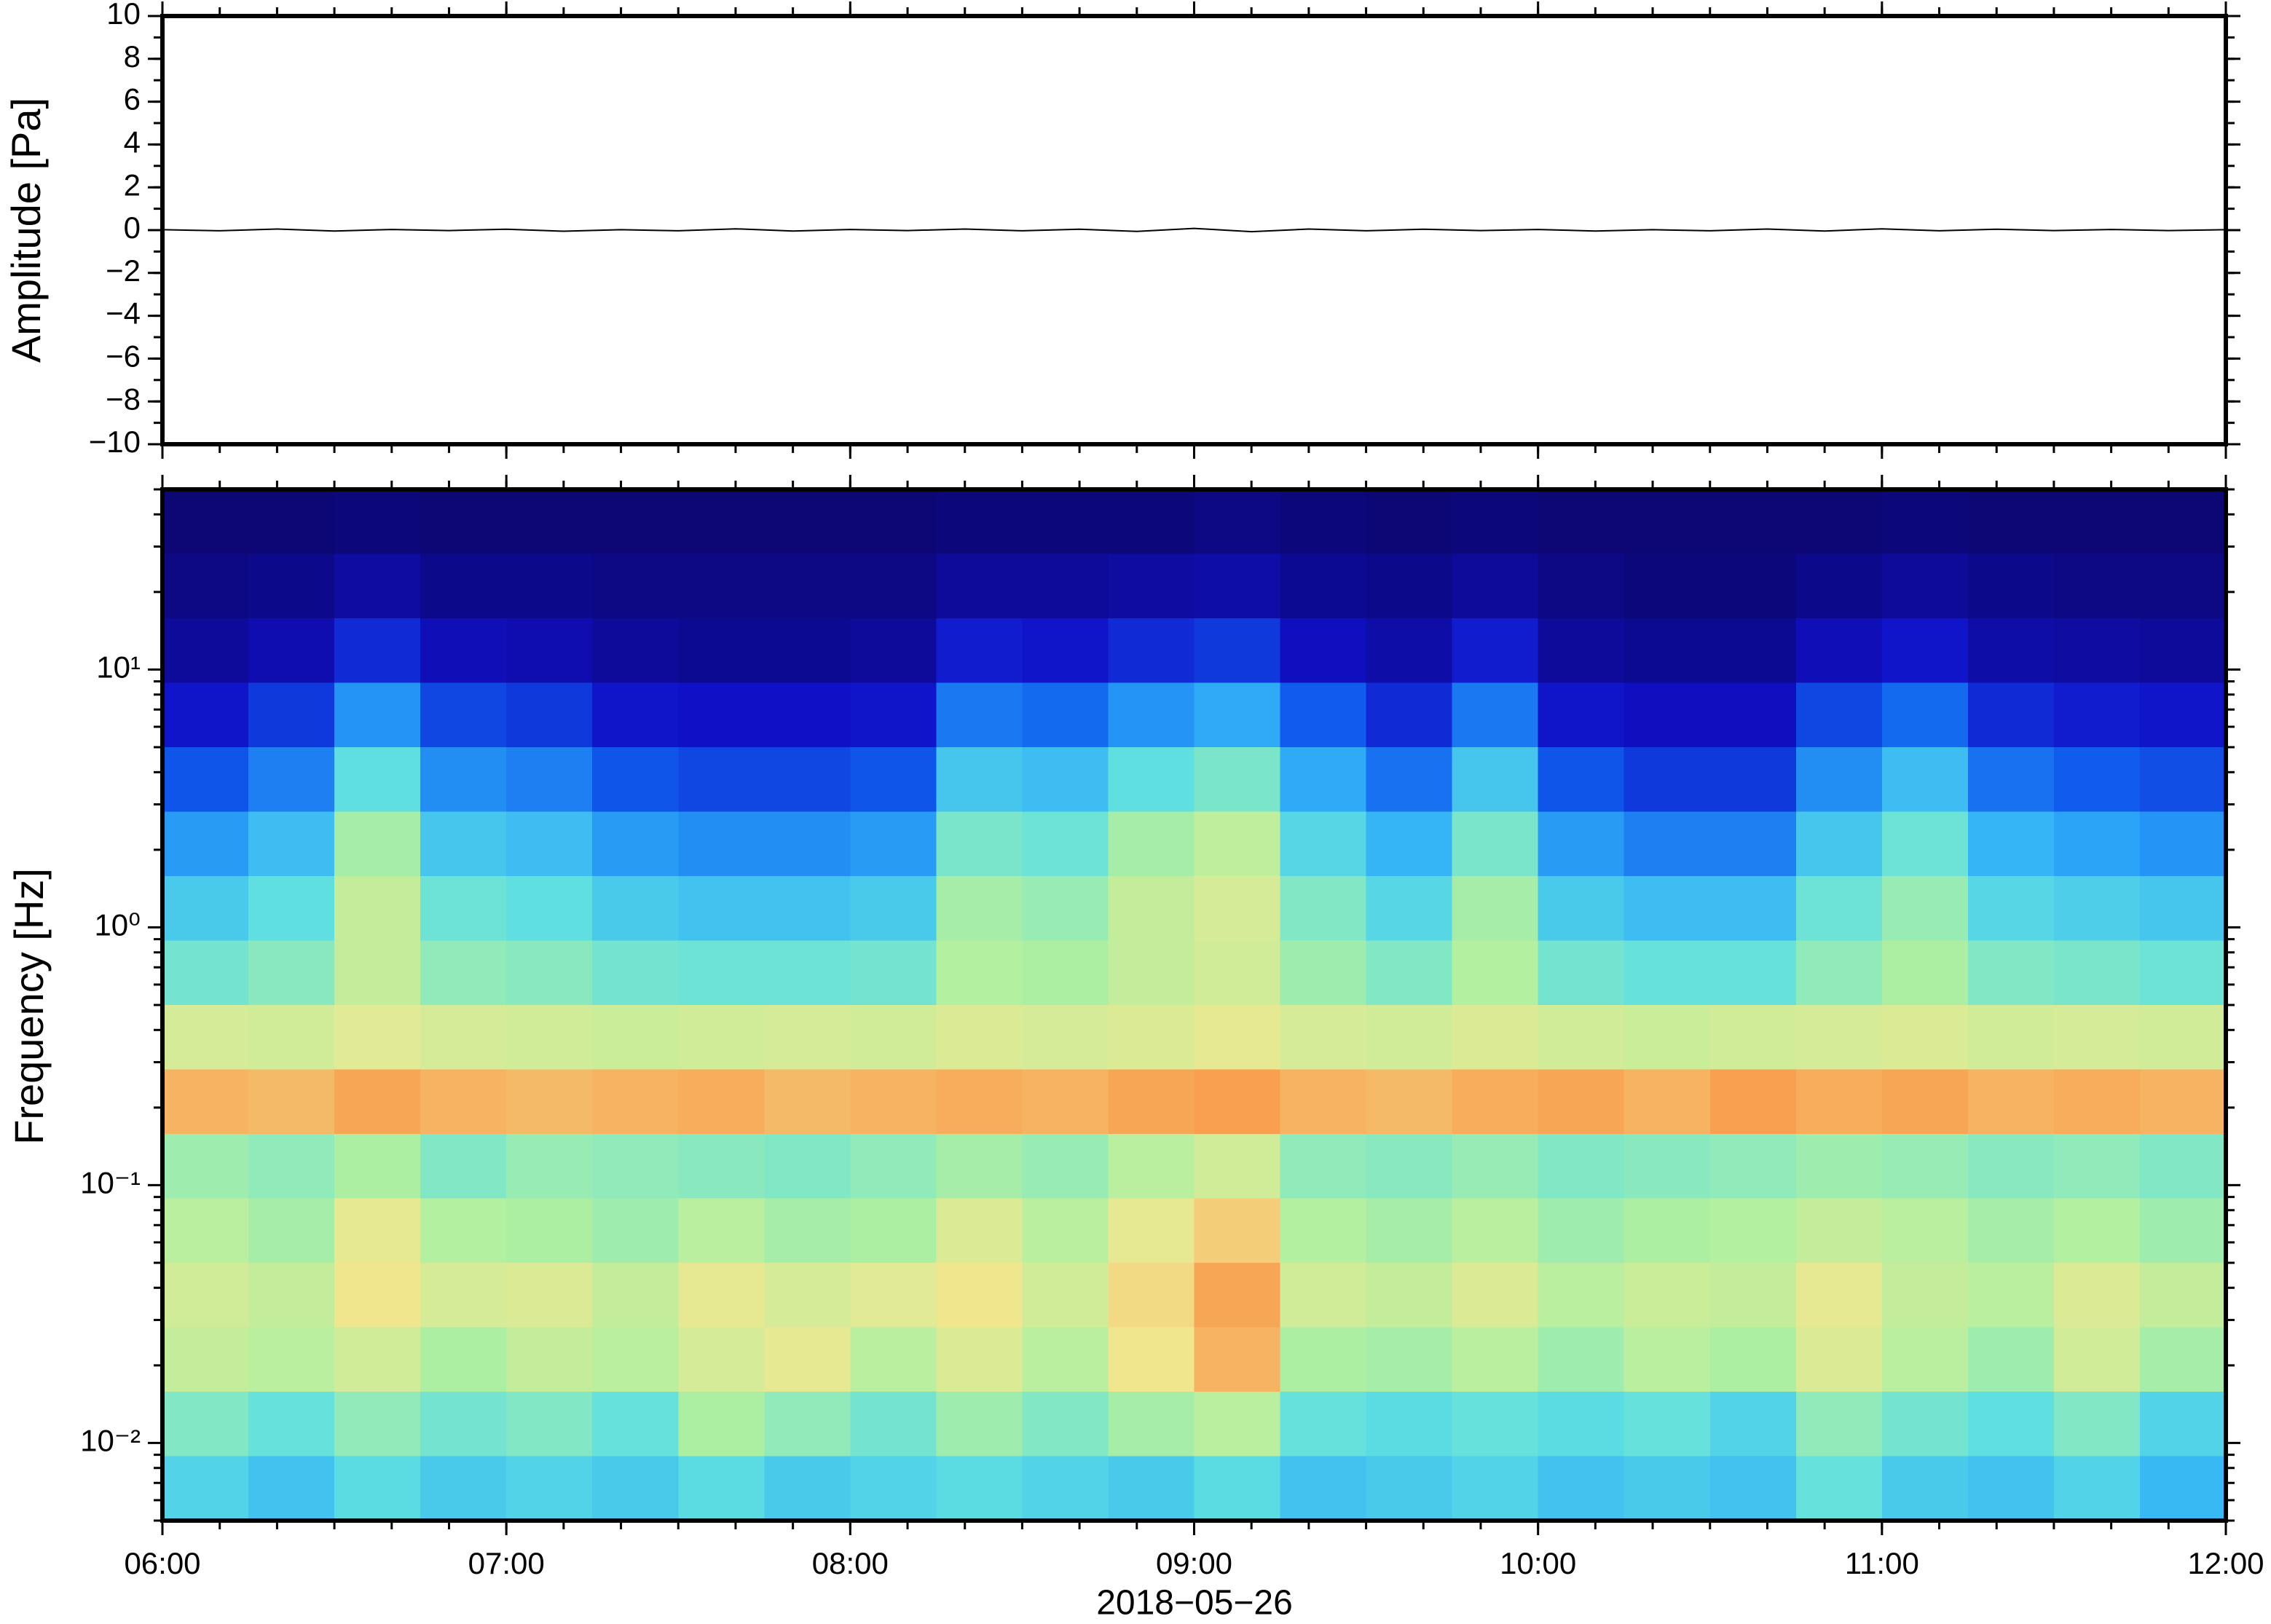  I want to click on y-axis-title: Amplitude [Pa], so click(26, 230).